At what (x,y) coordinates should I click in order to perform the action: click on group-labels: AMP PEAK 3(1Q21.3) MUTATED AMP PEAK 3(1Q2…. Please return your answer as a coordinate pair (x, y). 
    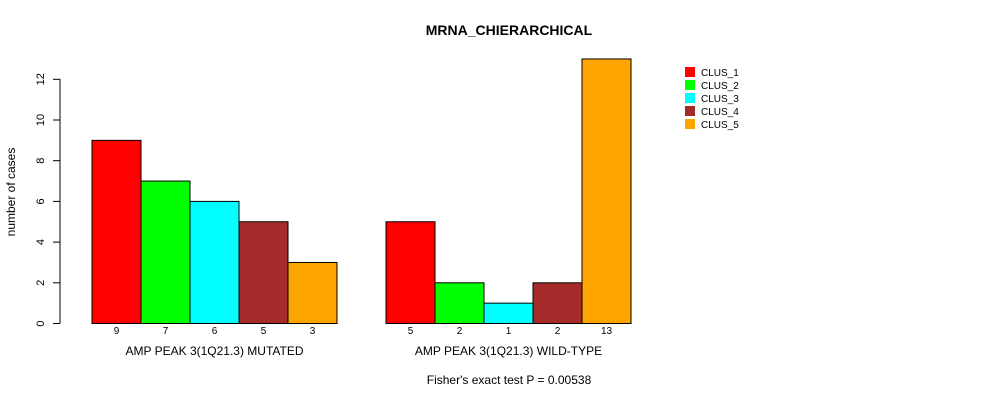
    Looking at the image, I should click on (363, 351).